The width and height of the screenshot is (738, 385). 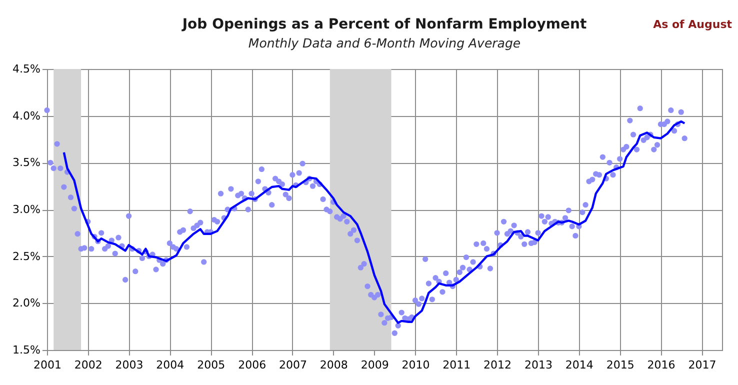 What do you see at coordinates (374, 365) in the screenshot?
I see `x-tick-label: 2009` at bounding box center [374, 365].